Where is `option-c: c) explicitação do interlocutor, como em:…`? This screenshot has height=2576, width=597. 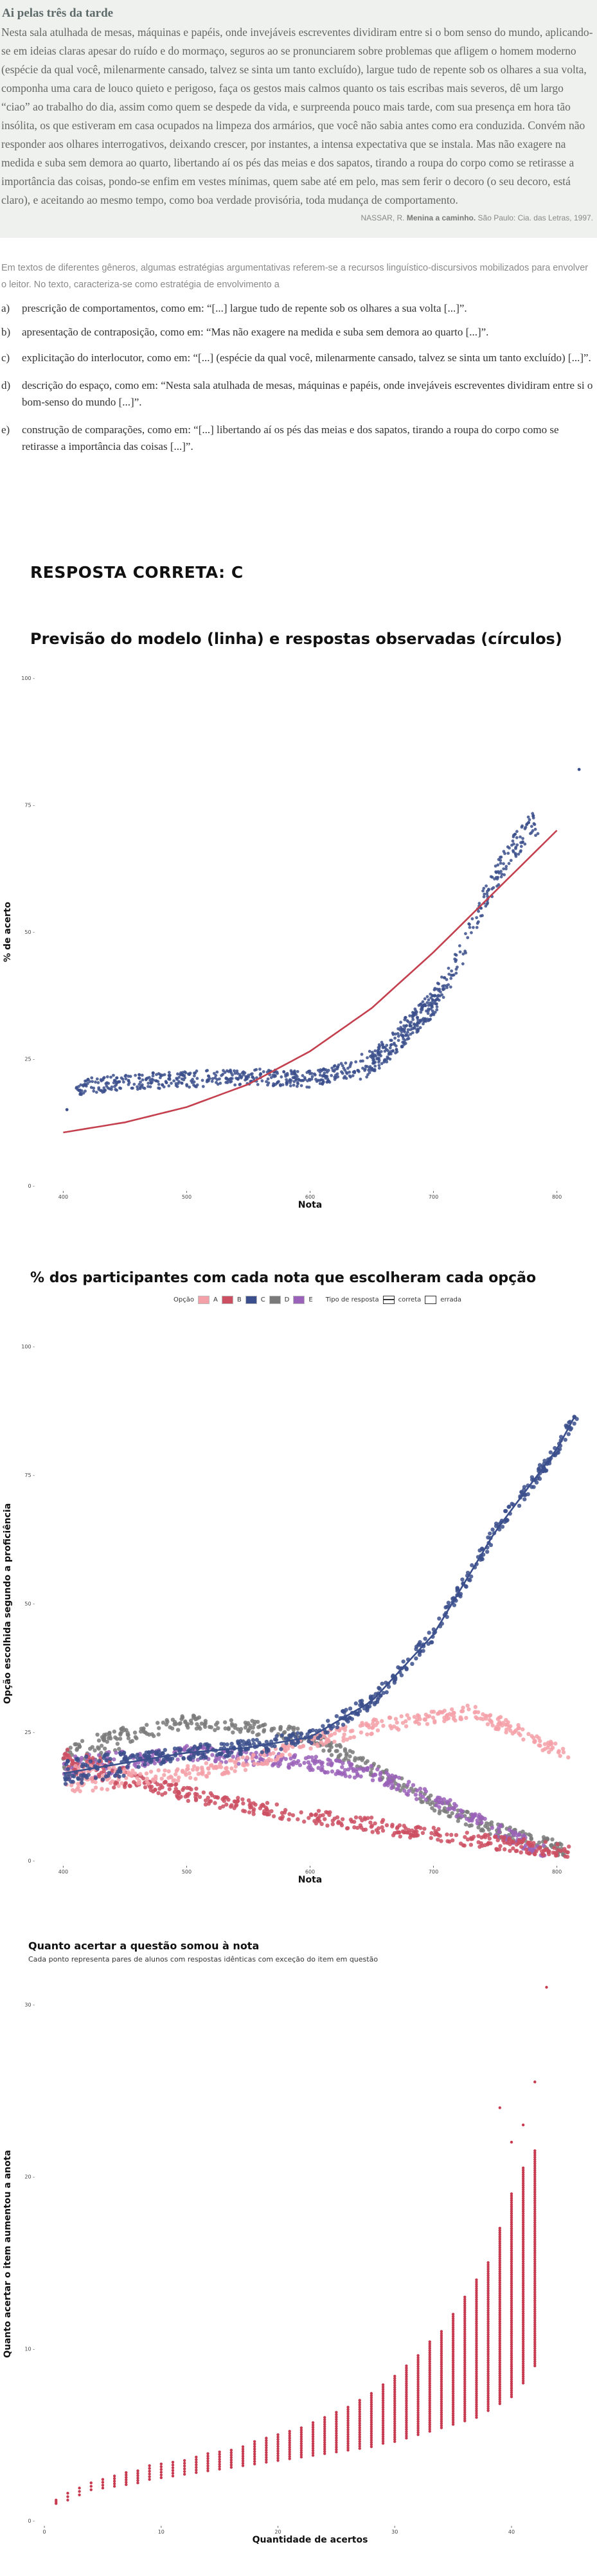 option-c: c) explicitação do interlocutor, como em:… is located at coordinates (297, 358).